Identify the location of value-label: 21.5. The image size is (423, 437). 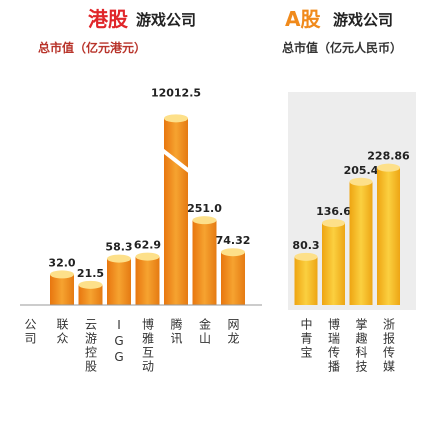
(90, 273).